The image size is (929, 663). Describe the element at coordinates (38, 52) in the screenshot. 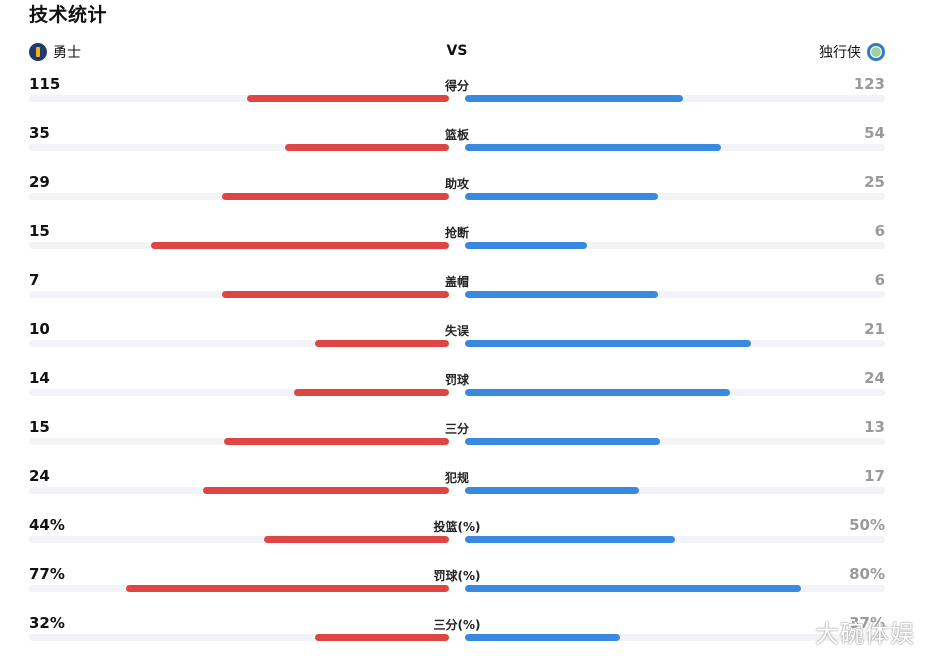

I see `warriors-logo-icon` at that location.